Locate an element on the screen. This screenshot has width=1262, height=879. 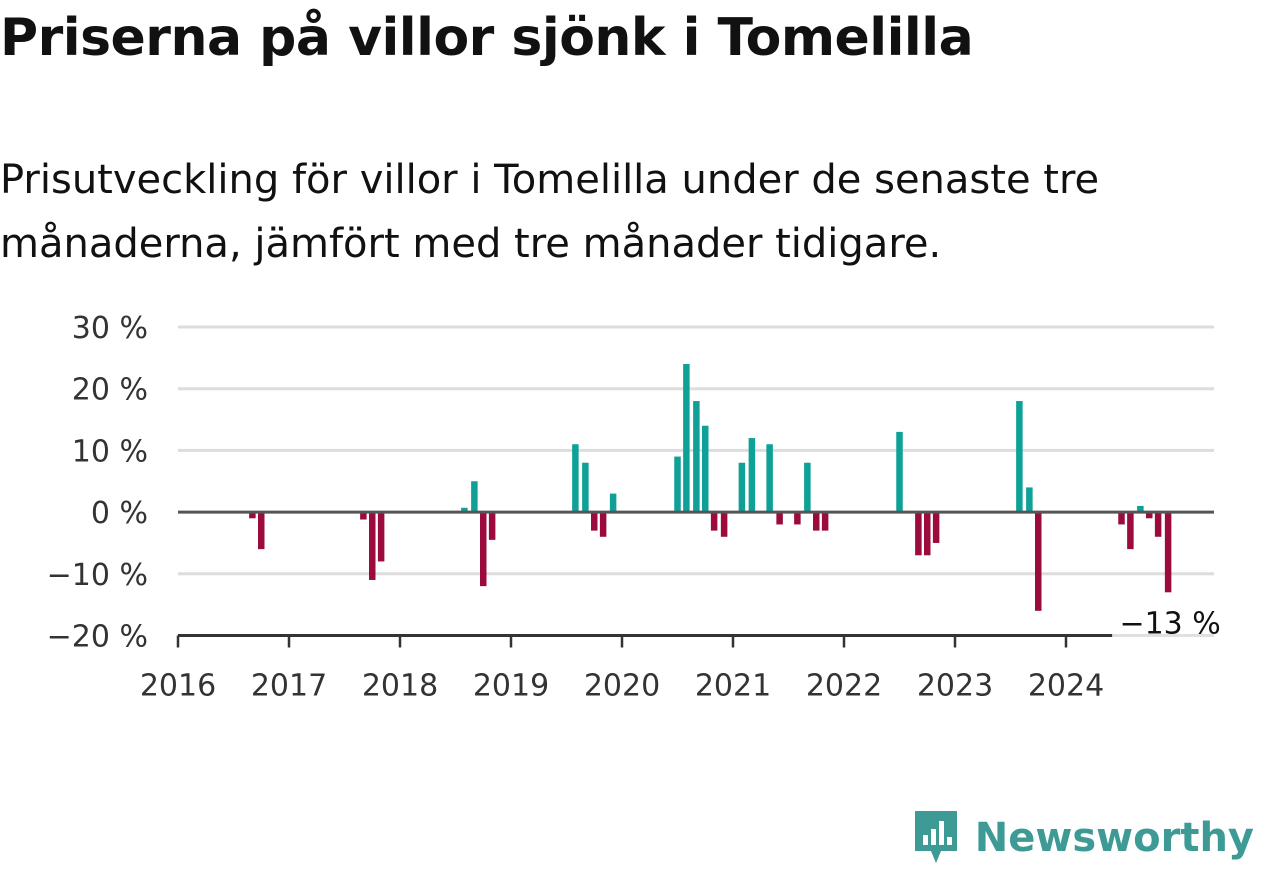
y-tick-label: 20 % is located at coordinates (110, 390).